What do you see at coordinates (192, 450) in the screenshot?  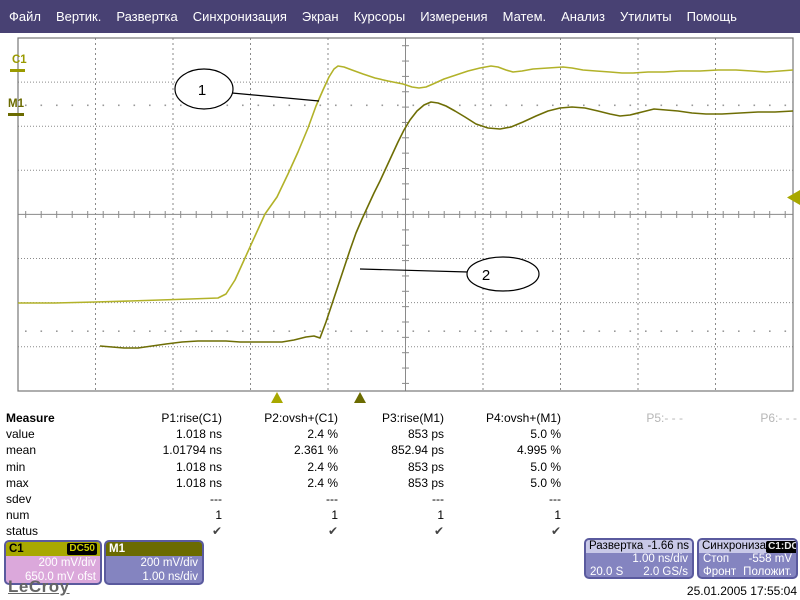 I see `measure-cell: 1.01794 ns` at bounding box center [192, 450].